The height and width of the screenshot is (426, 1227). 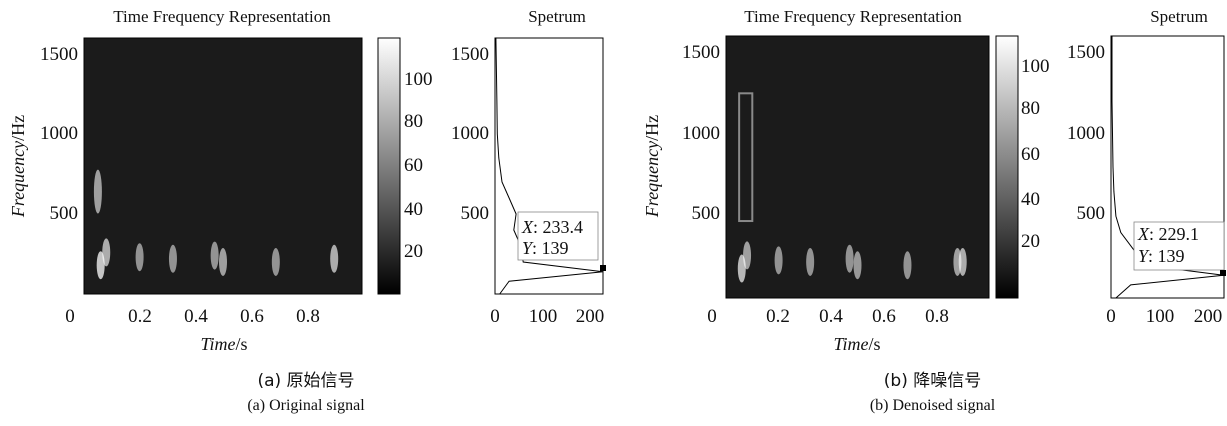 I want to click on caption-en: (b) Denoised signal, so click(x=932, y=405).